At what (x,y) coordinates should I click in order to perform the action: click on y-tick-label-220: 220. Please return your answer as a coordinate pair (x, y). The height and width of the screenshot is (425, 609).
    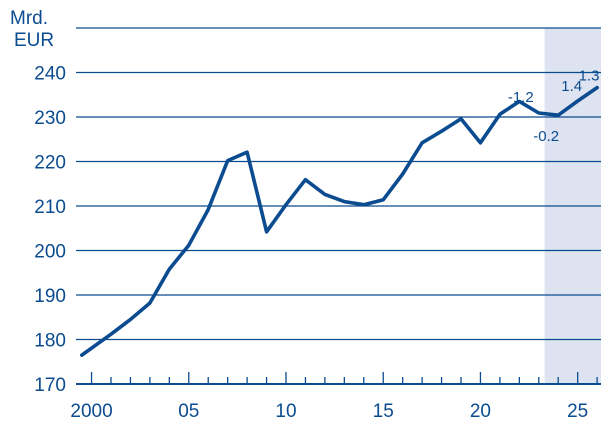
    Looking at the image, I should click on (50, 163).